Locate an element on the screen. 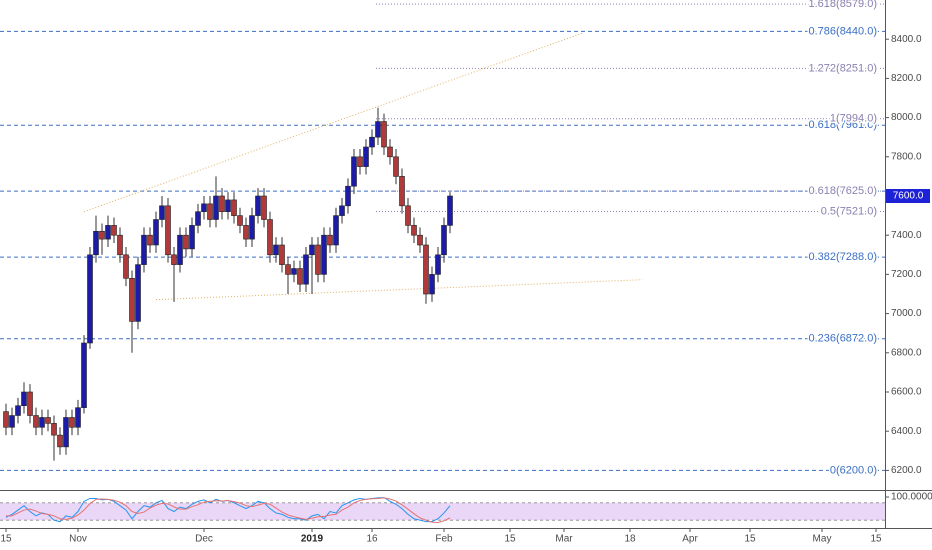 The width and height of the screenshot is (932, 550). x-tick-label: 16 is located at coordinates (372, 539).